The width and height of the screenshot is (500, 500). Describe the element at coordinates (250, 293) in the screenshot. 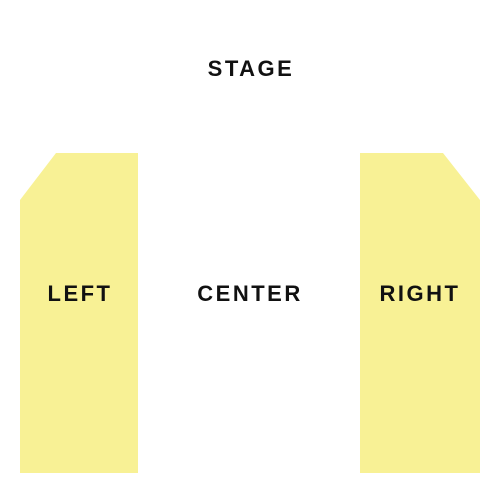

I see `section-center-label: CENTER` at that location.